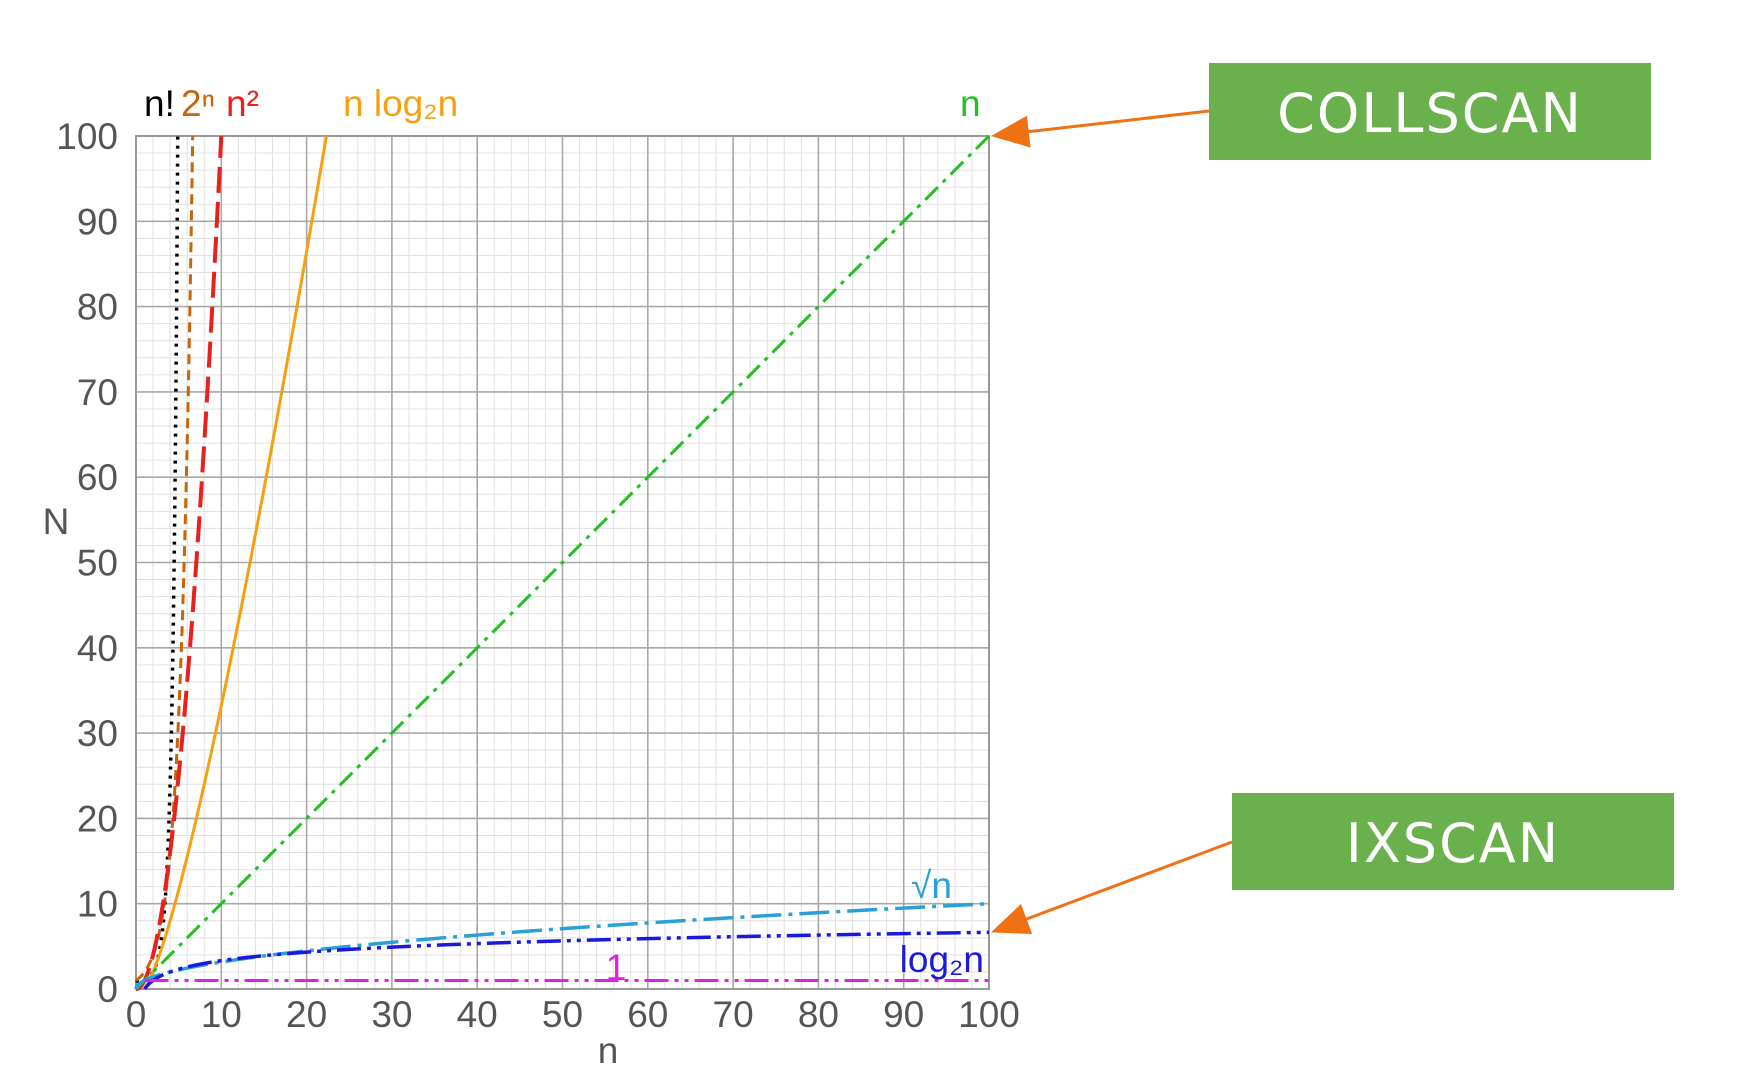 Image resolution: width=1753 pixels, height=1088 pixels. I want to click on series-label-constant: 1, so click(616, 967).